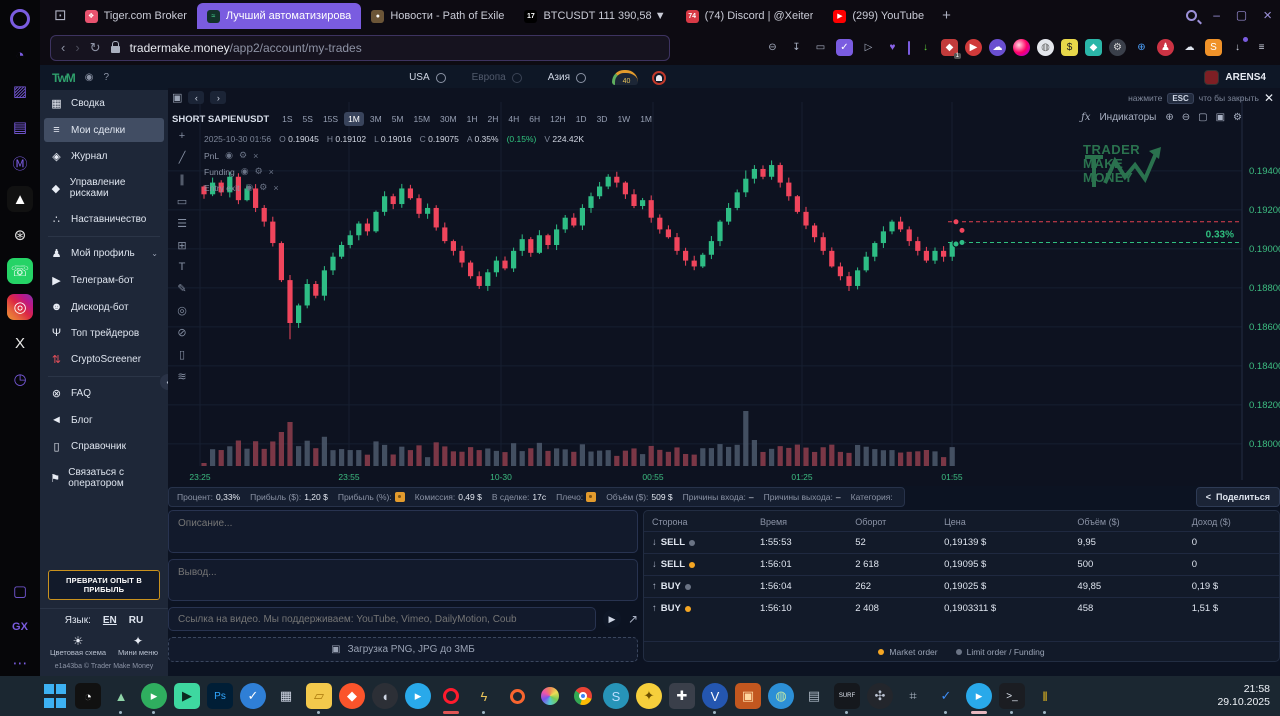 Image resolution: width=1280 pixels, height=716 pixels. What do you see at coordinates (925, 47) in the screenshot?
I see `downloader-icon: ↓` at bounding box center [925, 47].